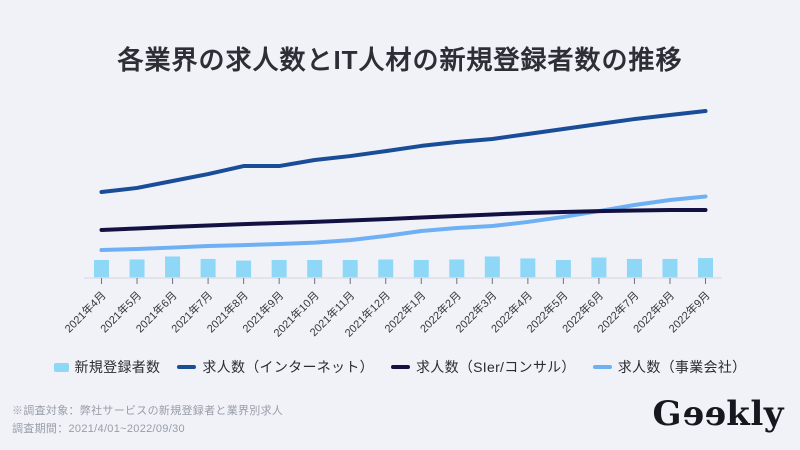 The image size is (800, 450). Describe the element at coordinates (148, 411) in the screenshot. I see `footnote-survey-target: ※調査対象：弊社サービスの新規登録者と業界別求人` at that location.